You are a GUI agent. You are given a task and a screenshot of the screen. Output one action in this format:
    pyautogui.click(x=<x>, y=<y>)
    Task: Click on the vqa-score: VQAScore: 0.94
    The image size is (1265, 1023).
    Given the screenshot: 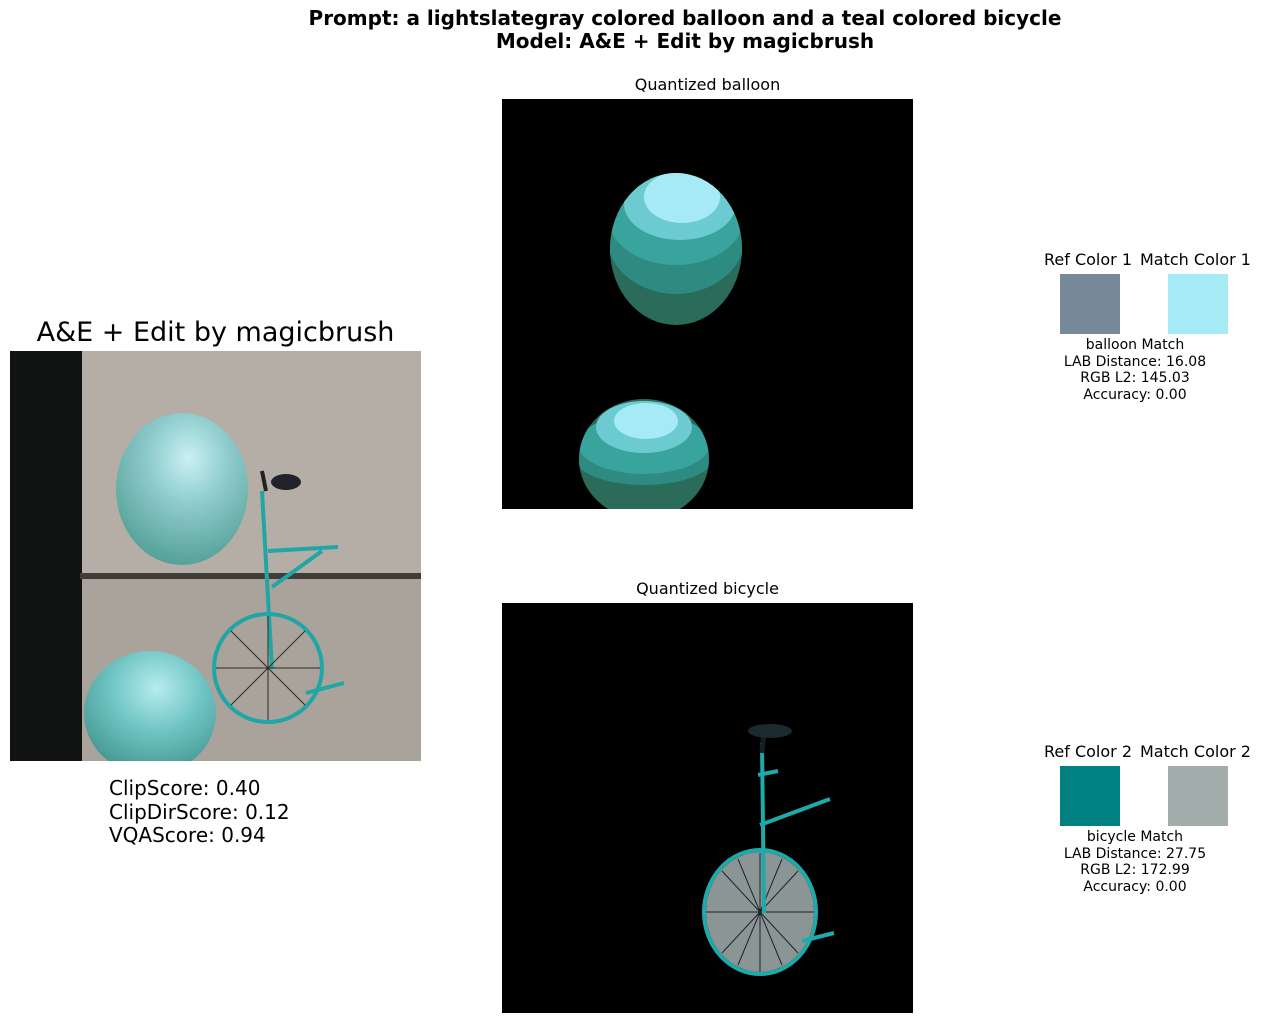 What is the action you would take?
    pyautogui.click(x=187, y=835)
    